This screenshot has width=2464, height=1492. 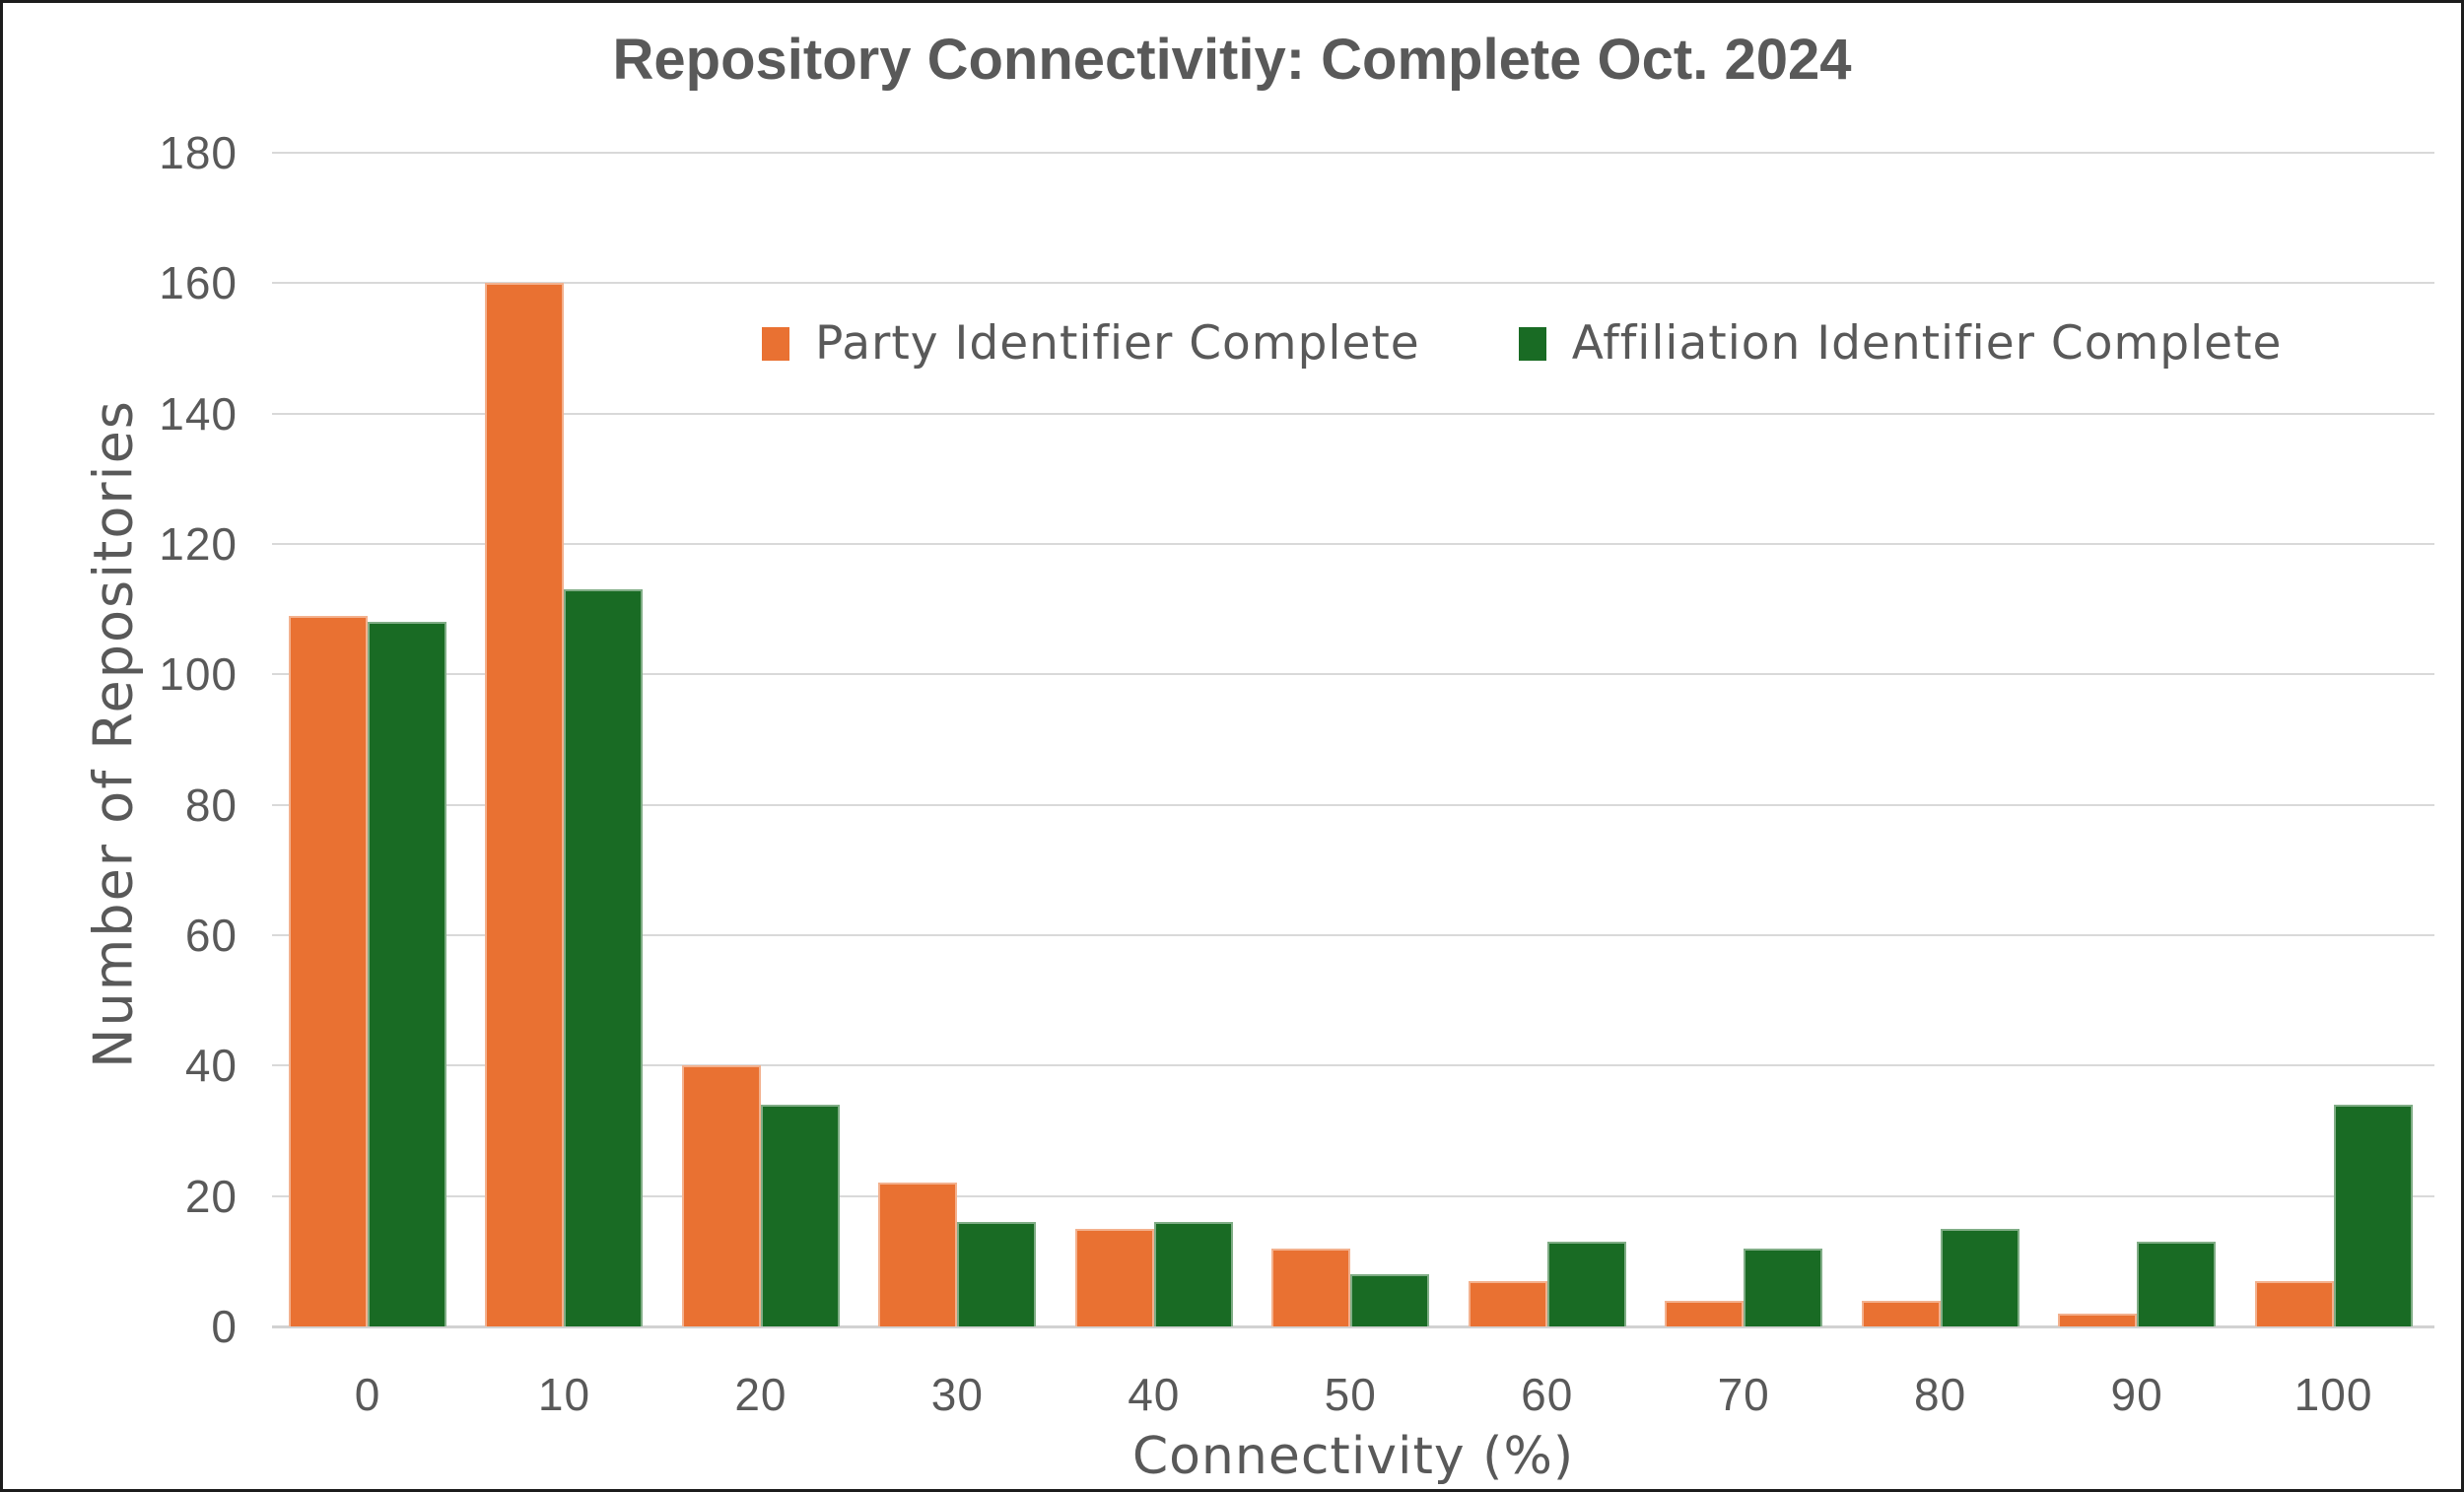 I want to click on y-tick-label-160: 160, so click(x=198, y=283).